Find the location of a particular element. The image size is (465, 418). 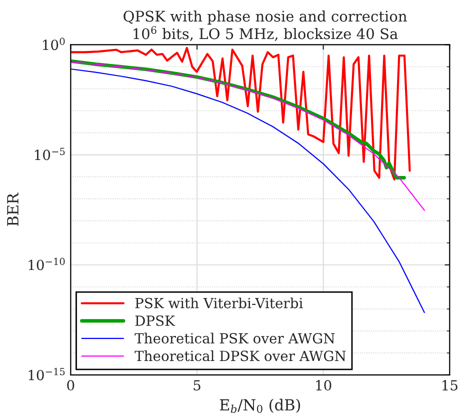

legend-label: DPSK is located at coordinates (155, 320).